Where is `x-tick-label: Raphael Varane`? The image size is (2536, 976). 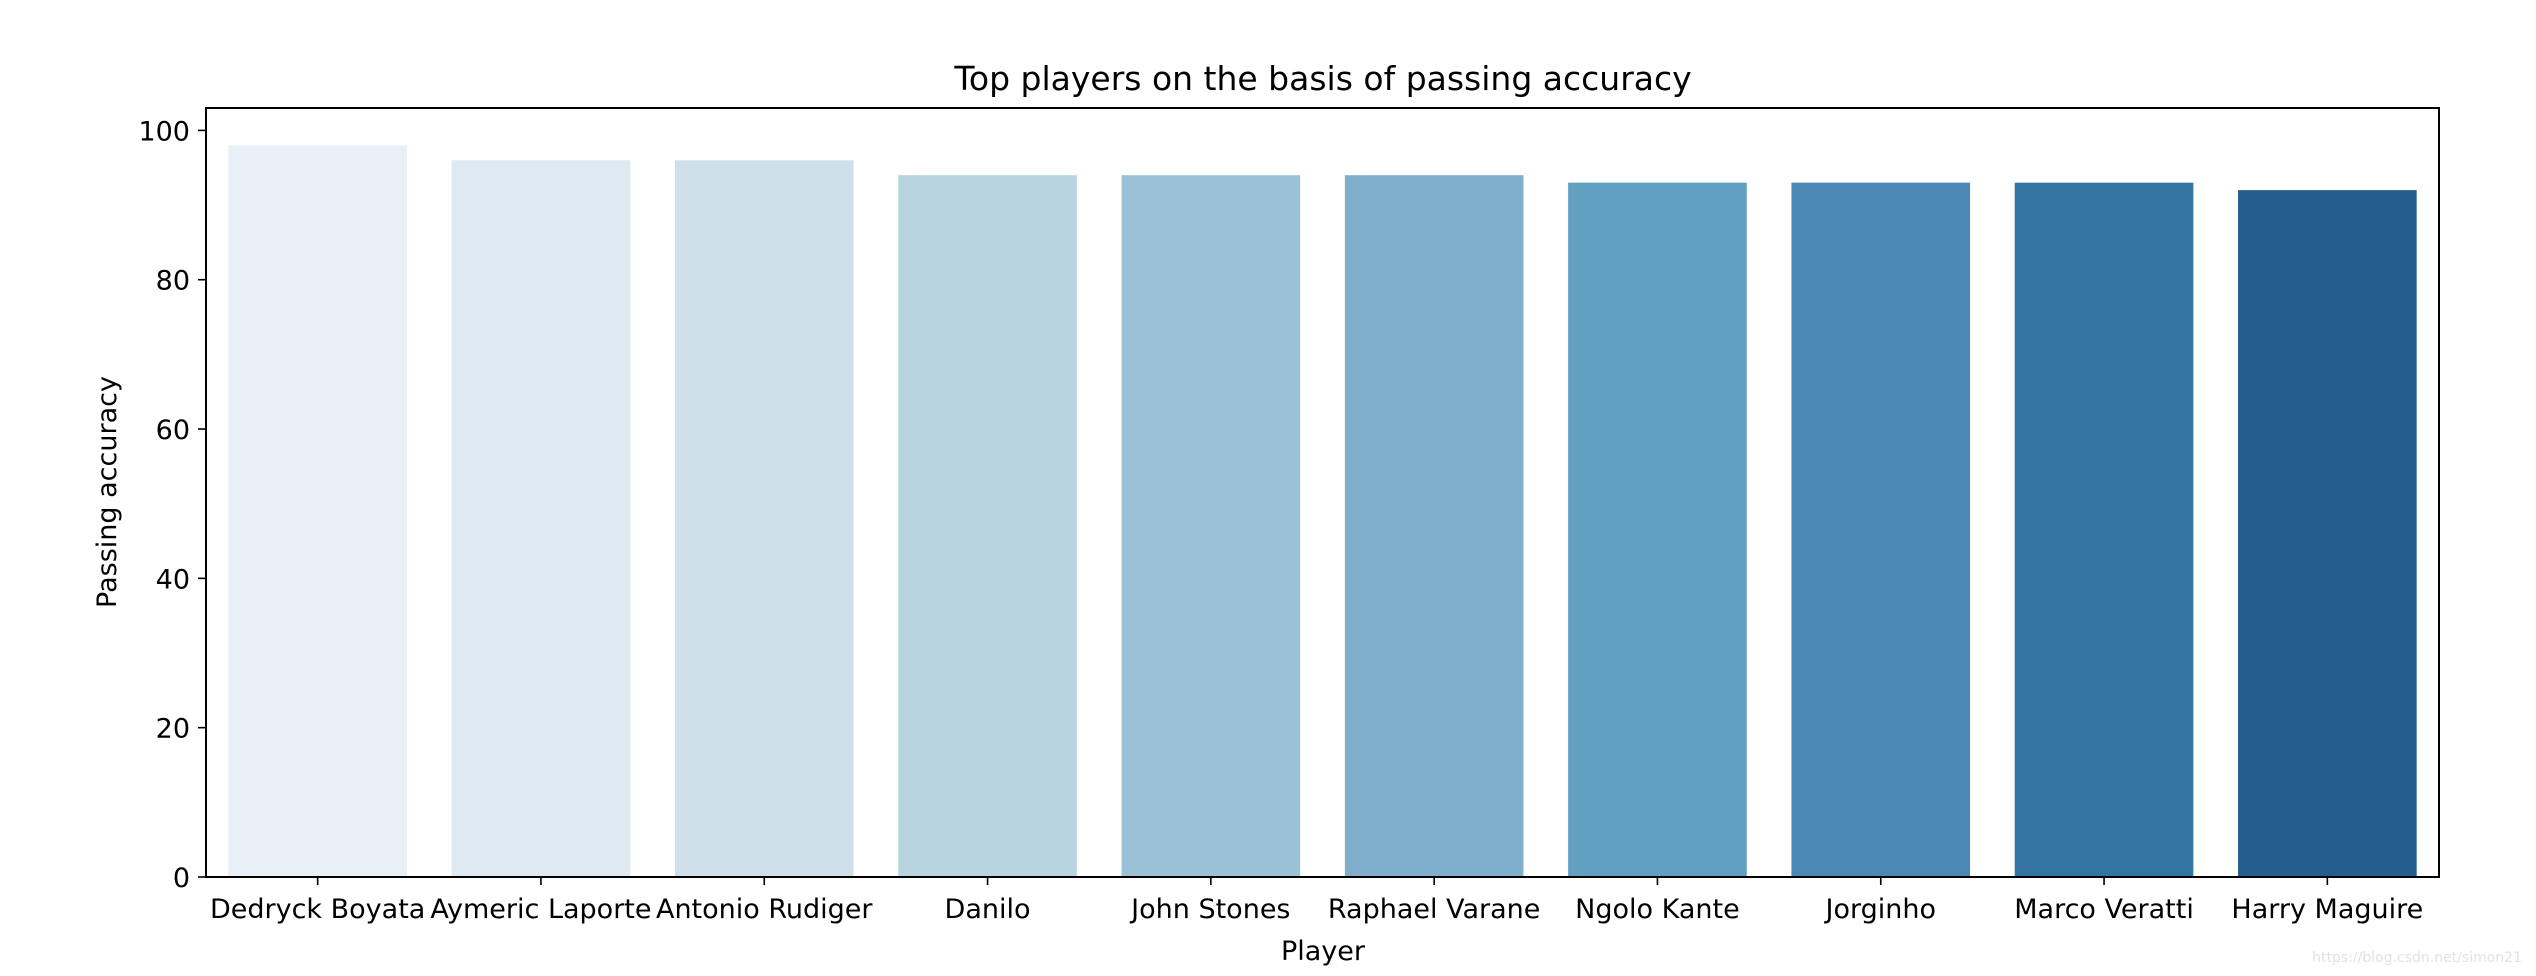
x-tick-label: Raphael Varane is located at coordinates (1434, 909).